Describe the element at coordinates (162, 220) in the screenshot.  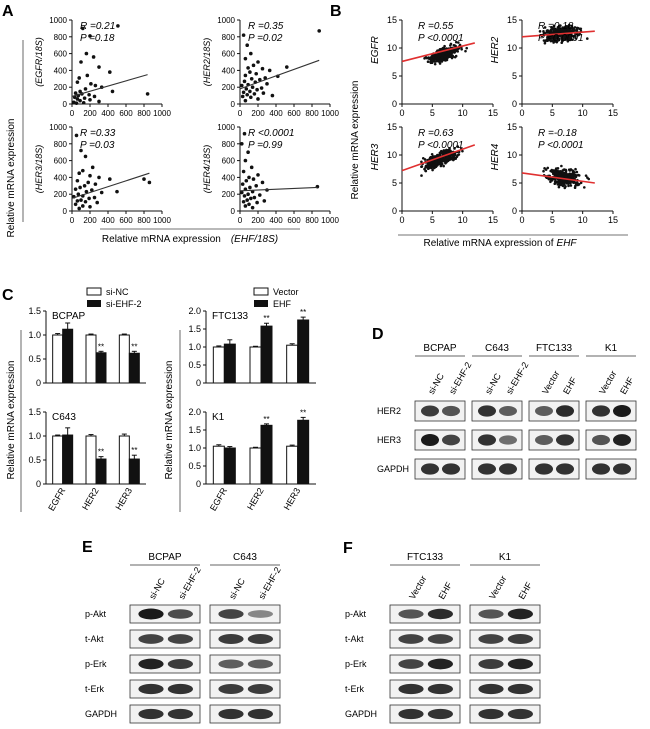
I see `x-tick-label: 1000` at that location.